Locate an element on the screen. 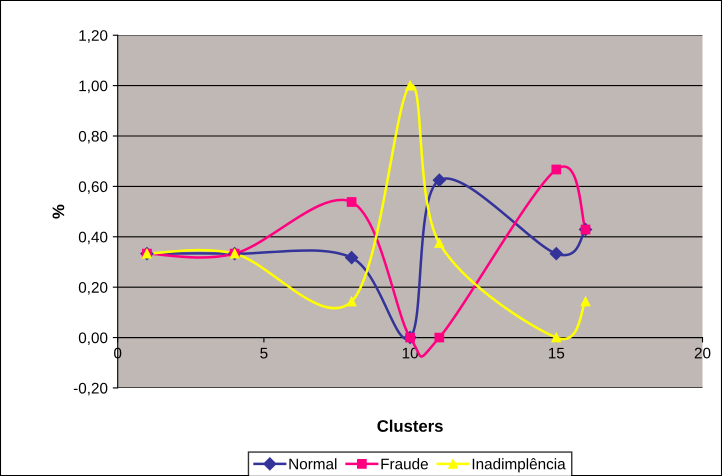 The image size is (722, 476). y-tick-label: 0,60 is located at coordinates (93, 187).